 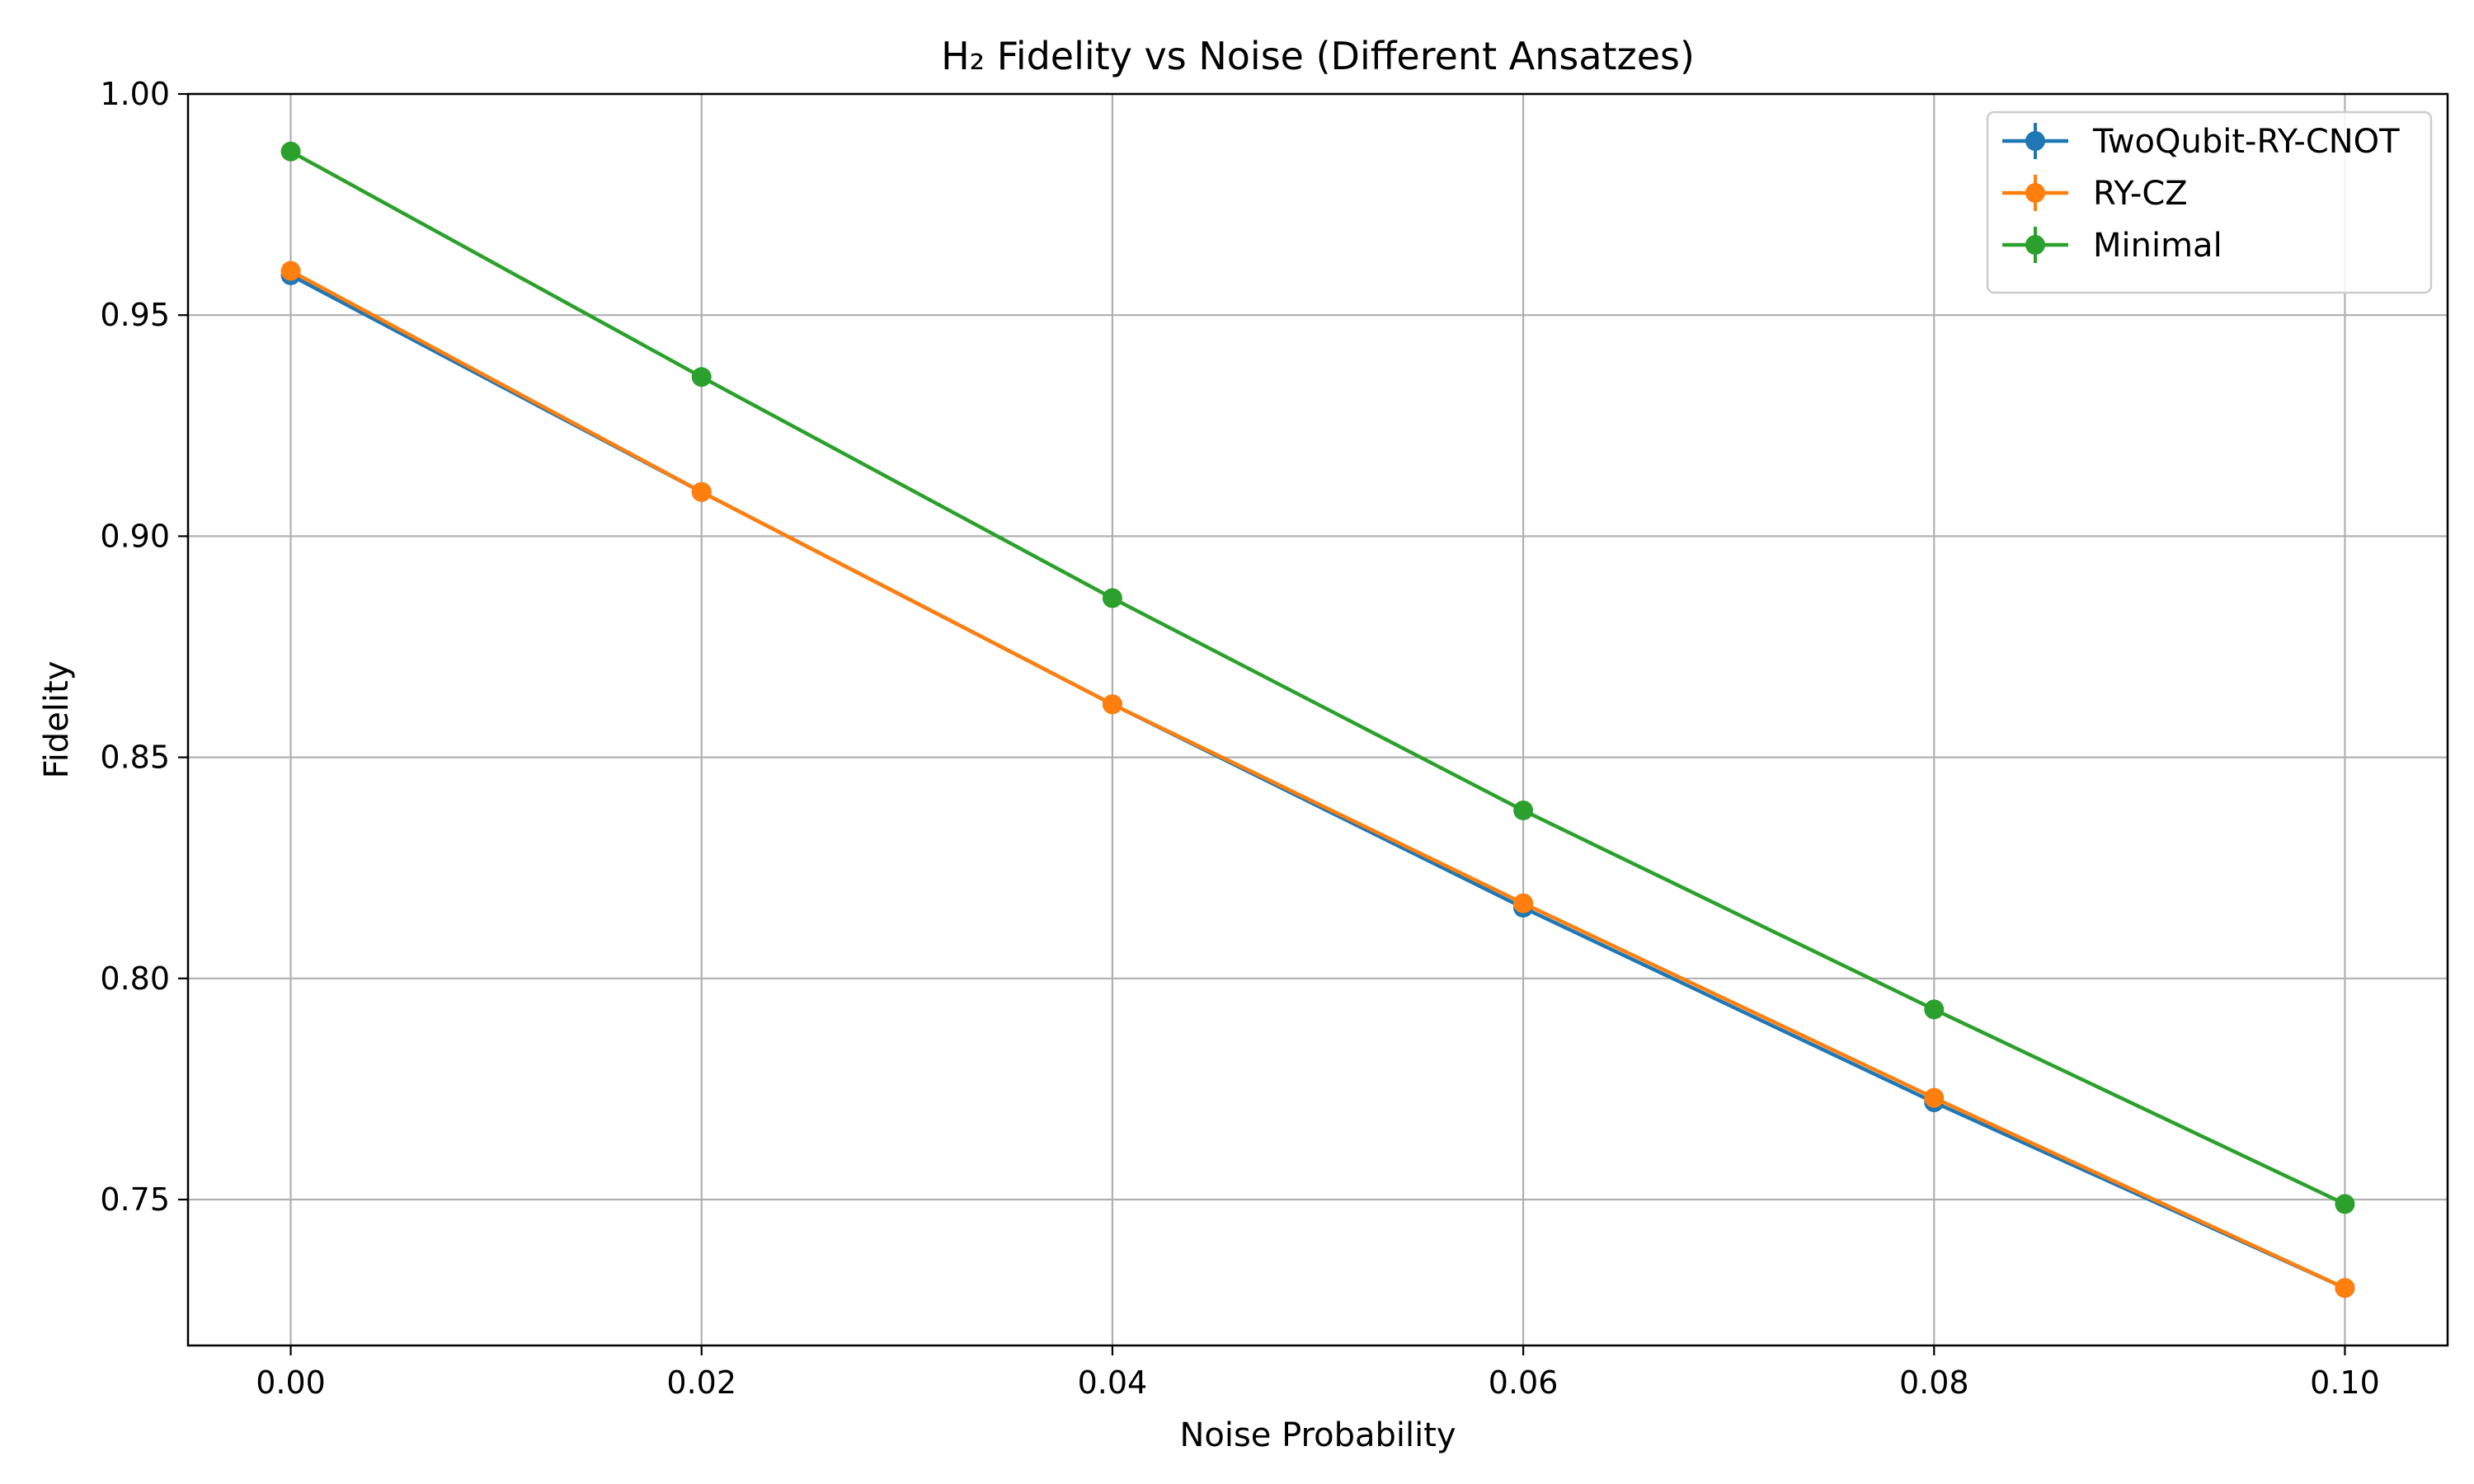 What do you see at coordinates (135, 94) in the screenshot?
I see `y-tick-label: 1.00` at bounding box center [135, 94].